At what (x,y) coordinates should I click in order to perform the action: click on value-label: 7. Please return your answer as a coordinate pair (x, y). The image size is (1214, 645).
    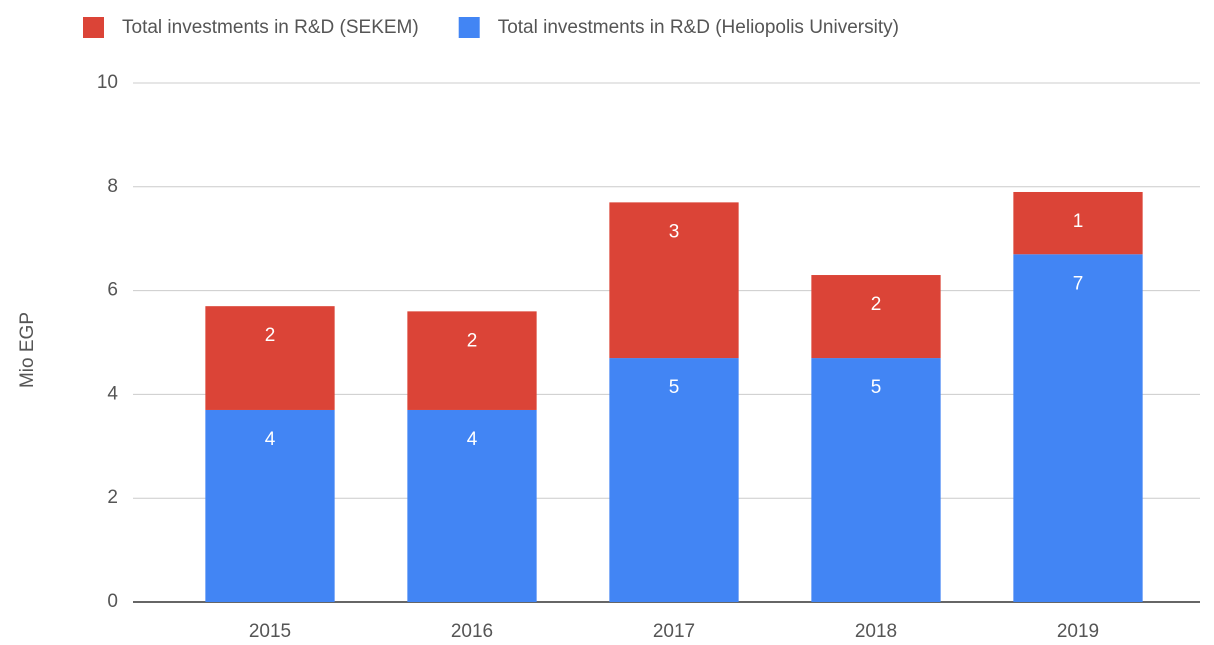
    Looking at the image, I should click on (1078, 283).